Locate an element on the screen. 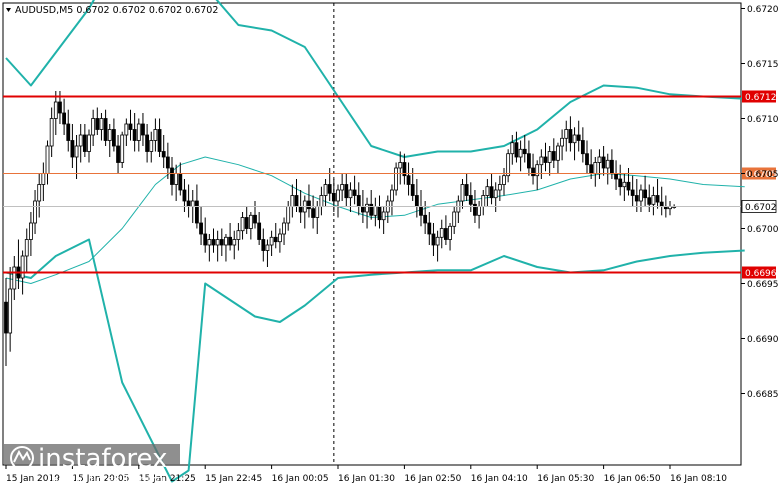 The image size is (781, 493). current-price-badge is located at coordinates (759, 206).